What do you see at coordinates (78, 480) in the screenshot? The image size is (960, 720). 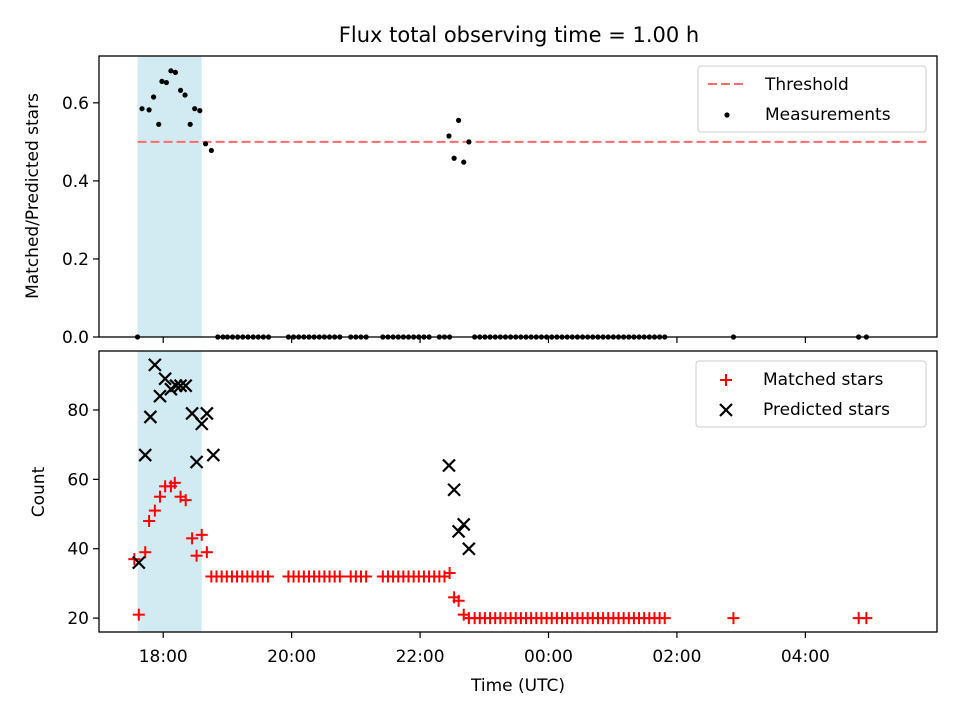 I see `y-tick-label: 60` at bounding box center [78, 480].